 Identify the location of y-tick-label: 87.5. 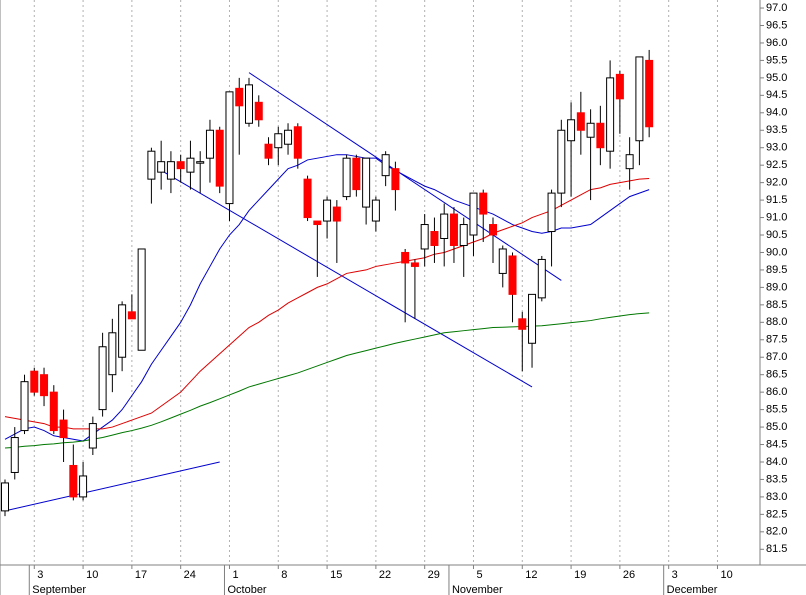
(776, 340).